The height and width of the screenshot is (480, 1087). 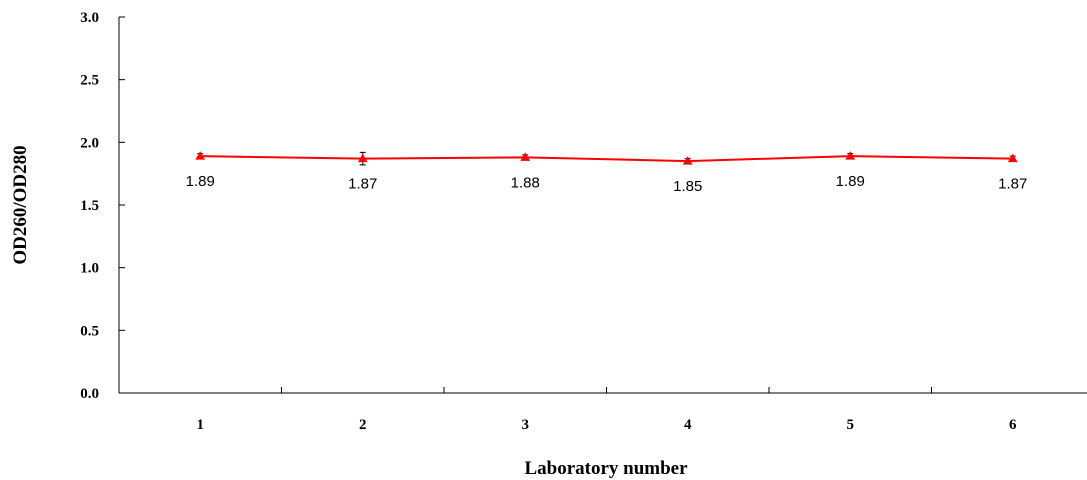 I want to click on x-tick-label: 5, so click(x=851, y=425).